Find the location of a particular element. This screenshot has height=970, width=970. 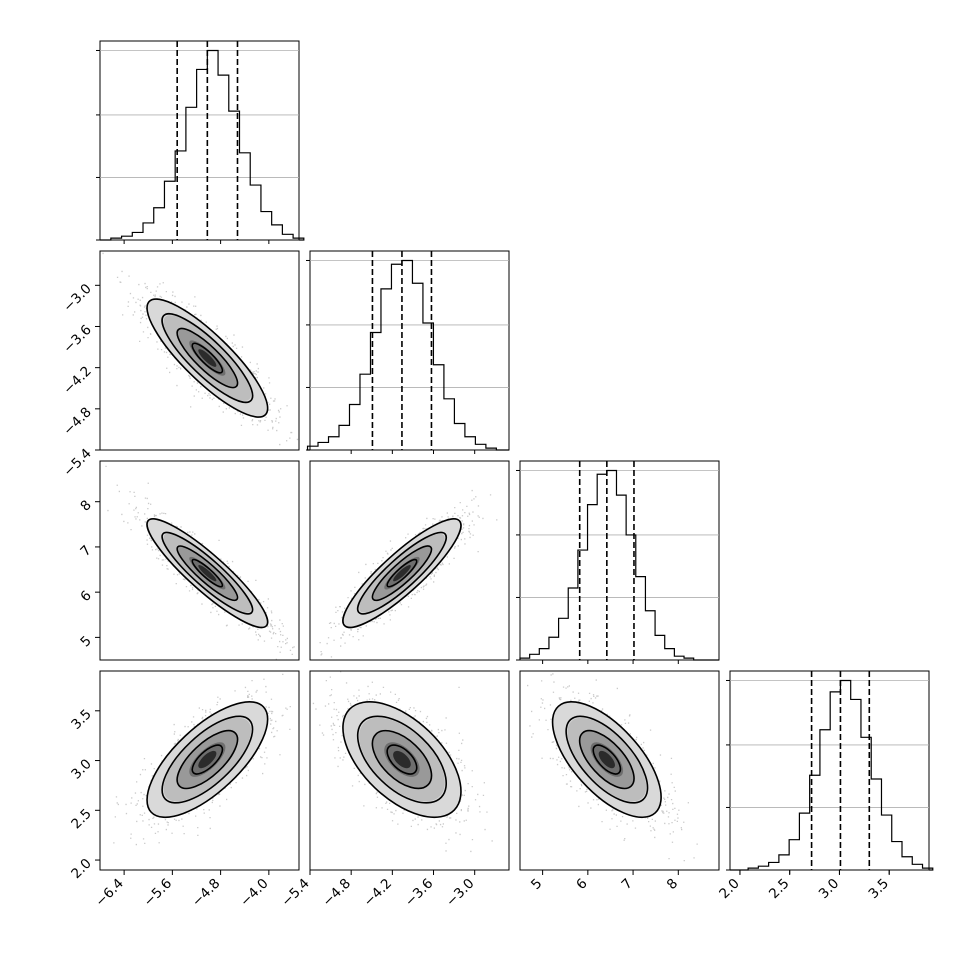

x-tick-label-p4: 3.5 is located at coordinates (879, 889).